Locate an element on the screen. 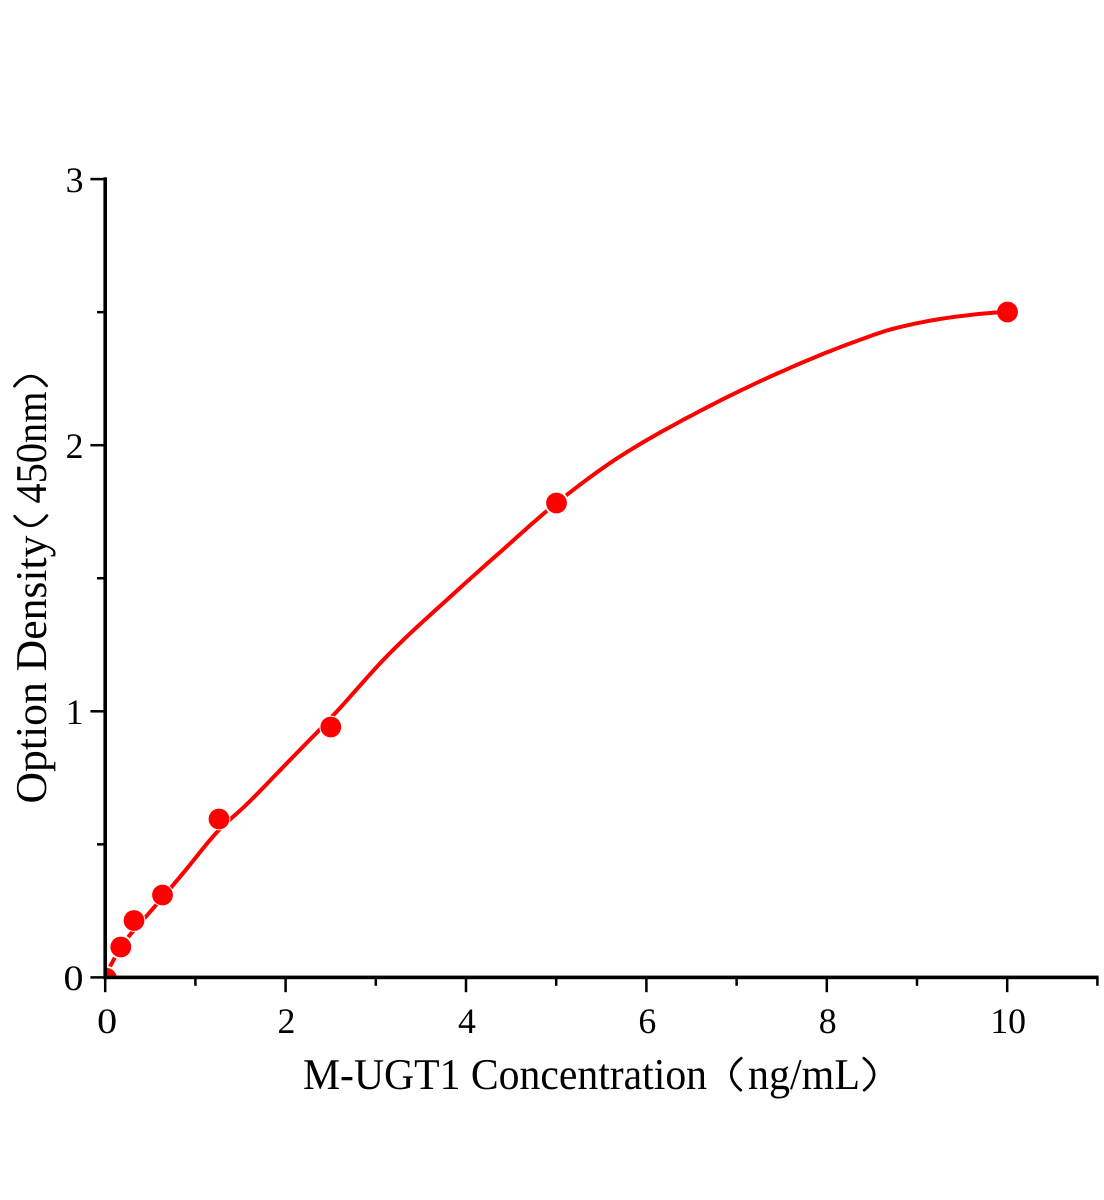 This screenshot has width=1104, height=1200. svg-text: 3 is located at coordinates (75, 180).